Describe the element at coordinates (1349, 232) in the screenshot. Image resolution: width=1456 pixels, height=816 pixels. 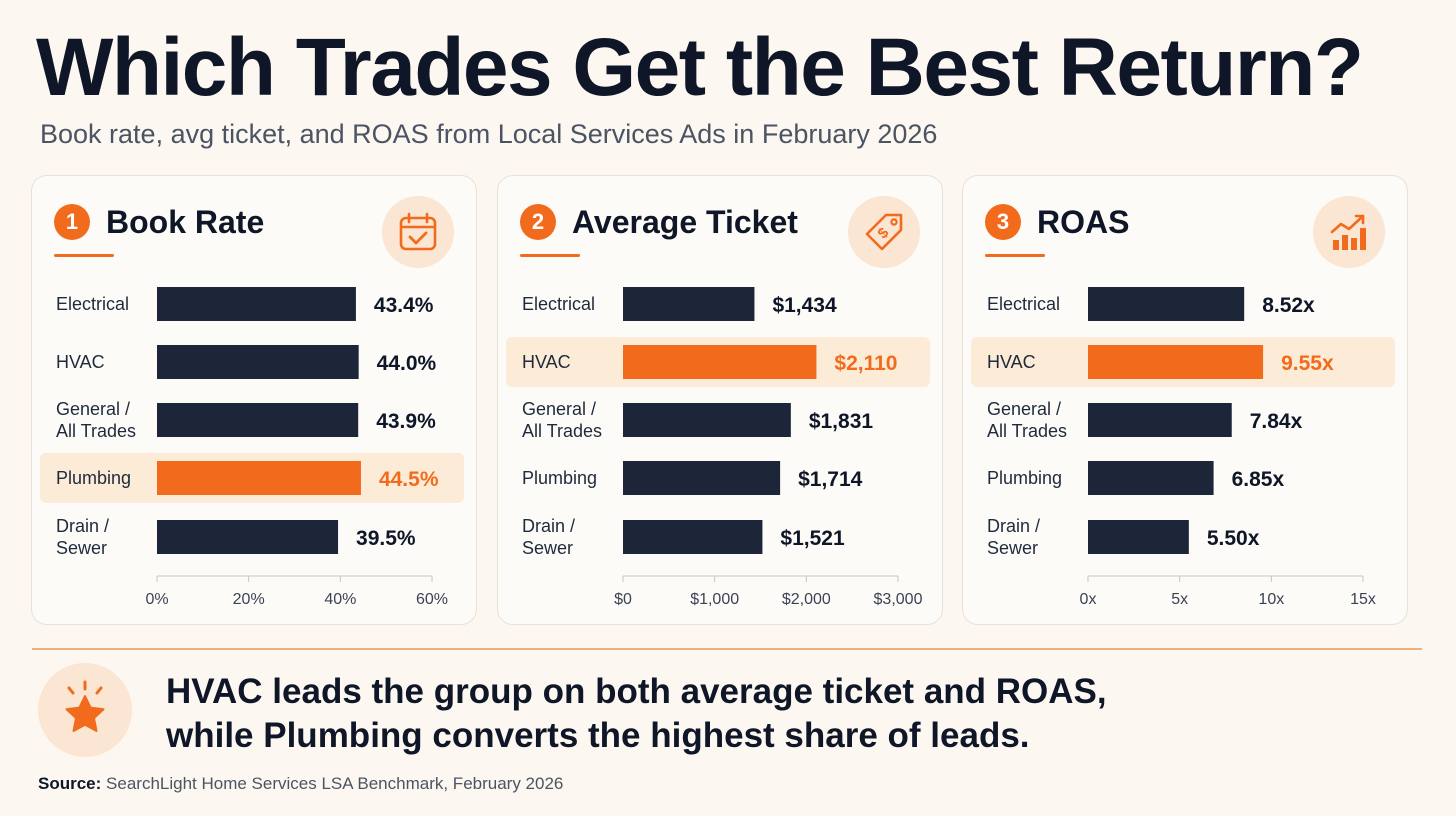
I see `growth-chart-icon` at that location.